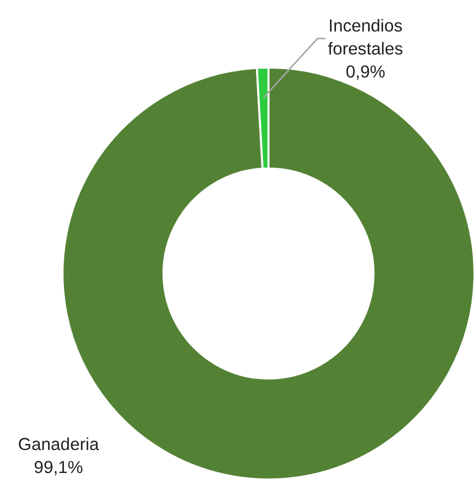 The image size is (474, 479). I want to click on slice-label: Incendios forestales, so click(366, 37).